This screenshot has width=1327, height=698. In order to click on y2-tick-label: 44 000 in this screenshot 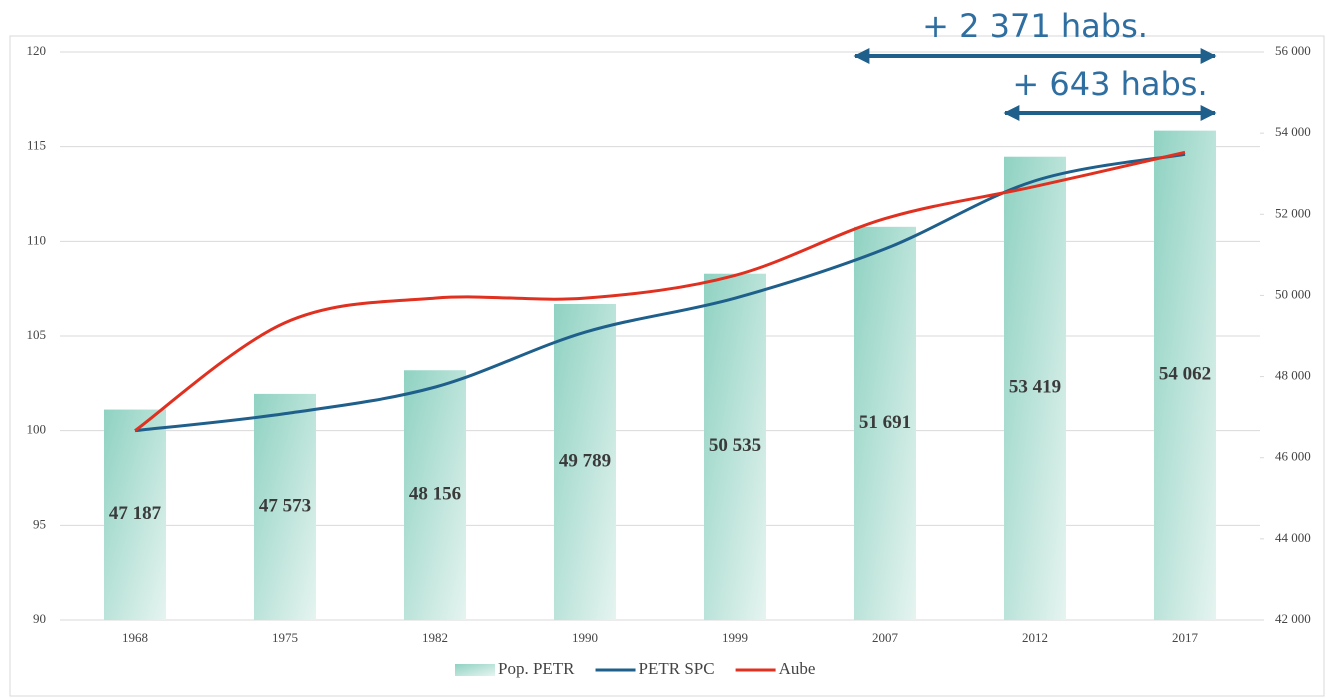, I will do `click(1293, 537)`.